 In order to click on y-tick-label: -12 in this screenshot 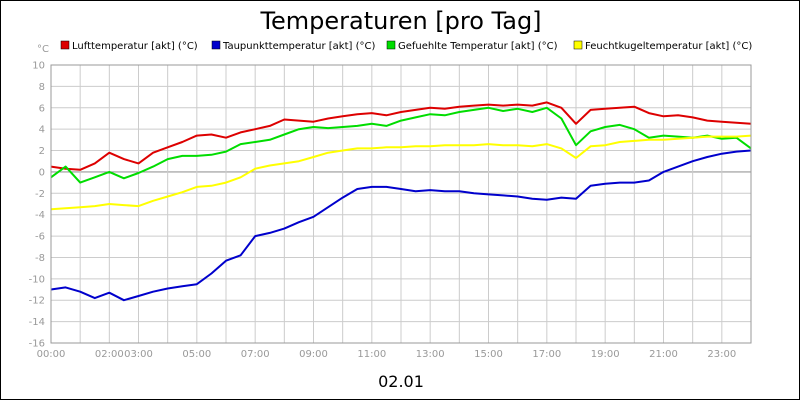, I will do `click(37, 301)`.